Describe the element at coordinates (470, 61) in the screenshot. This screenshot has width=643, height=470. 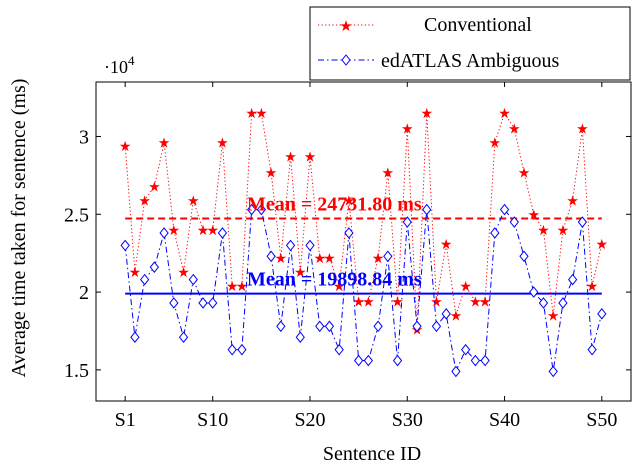
I see `legend-label-edatlas-ambiguous: edATLAS Ambiguous` at that location.